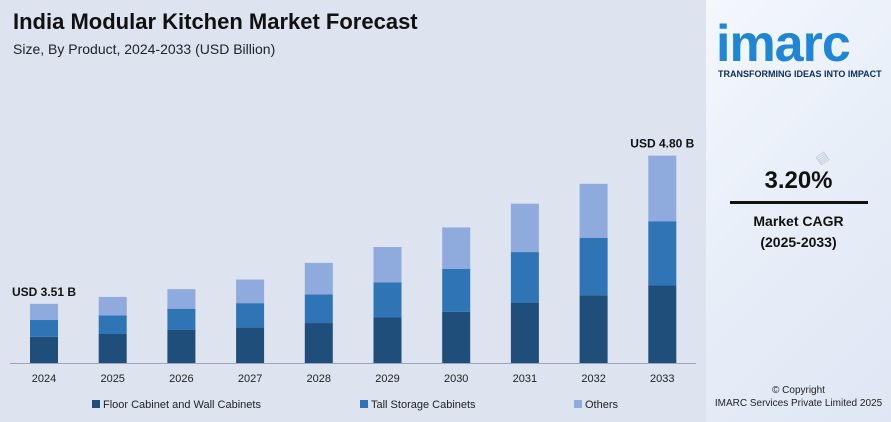 This screenshot has width=891, height=422. What do you see at coordinates (783, 44) in the screenshot?
I see `imarc-logo: imarc` at bounding box center [783, 44].